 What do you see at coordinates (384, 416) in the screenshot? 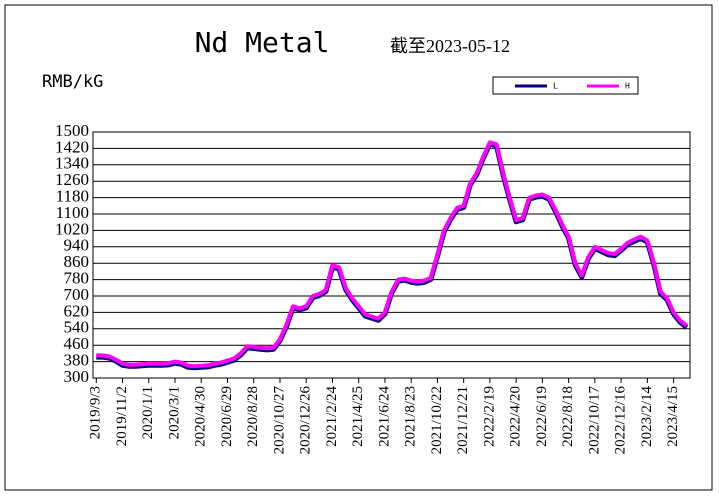
I see `x-tick-label: 2021/6/24` at bounding box center [384, 416].